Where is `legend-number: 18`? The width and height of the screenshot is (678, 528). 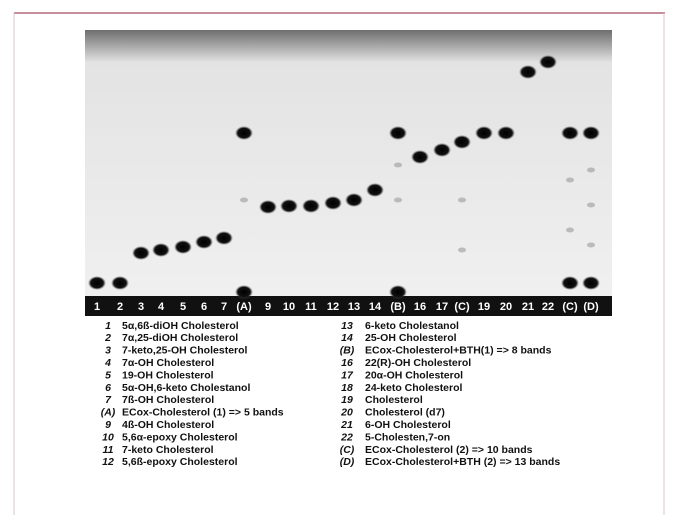
legend-number: 18 is located at coordinates (347, 388).